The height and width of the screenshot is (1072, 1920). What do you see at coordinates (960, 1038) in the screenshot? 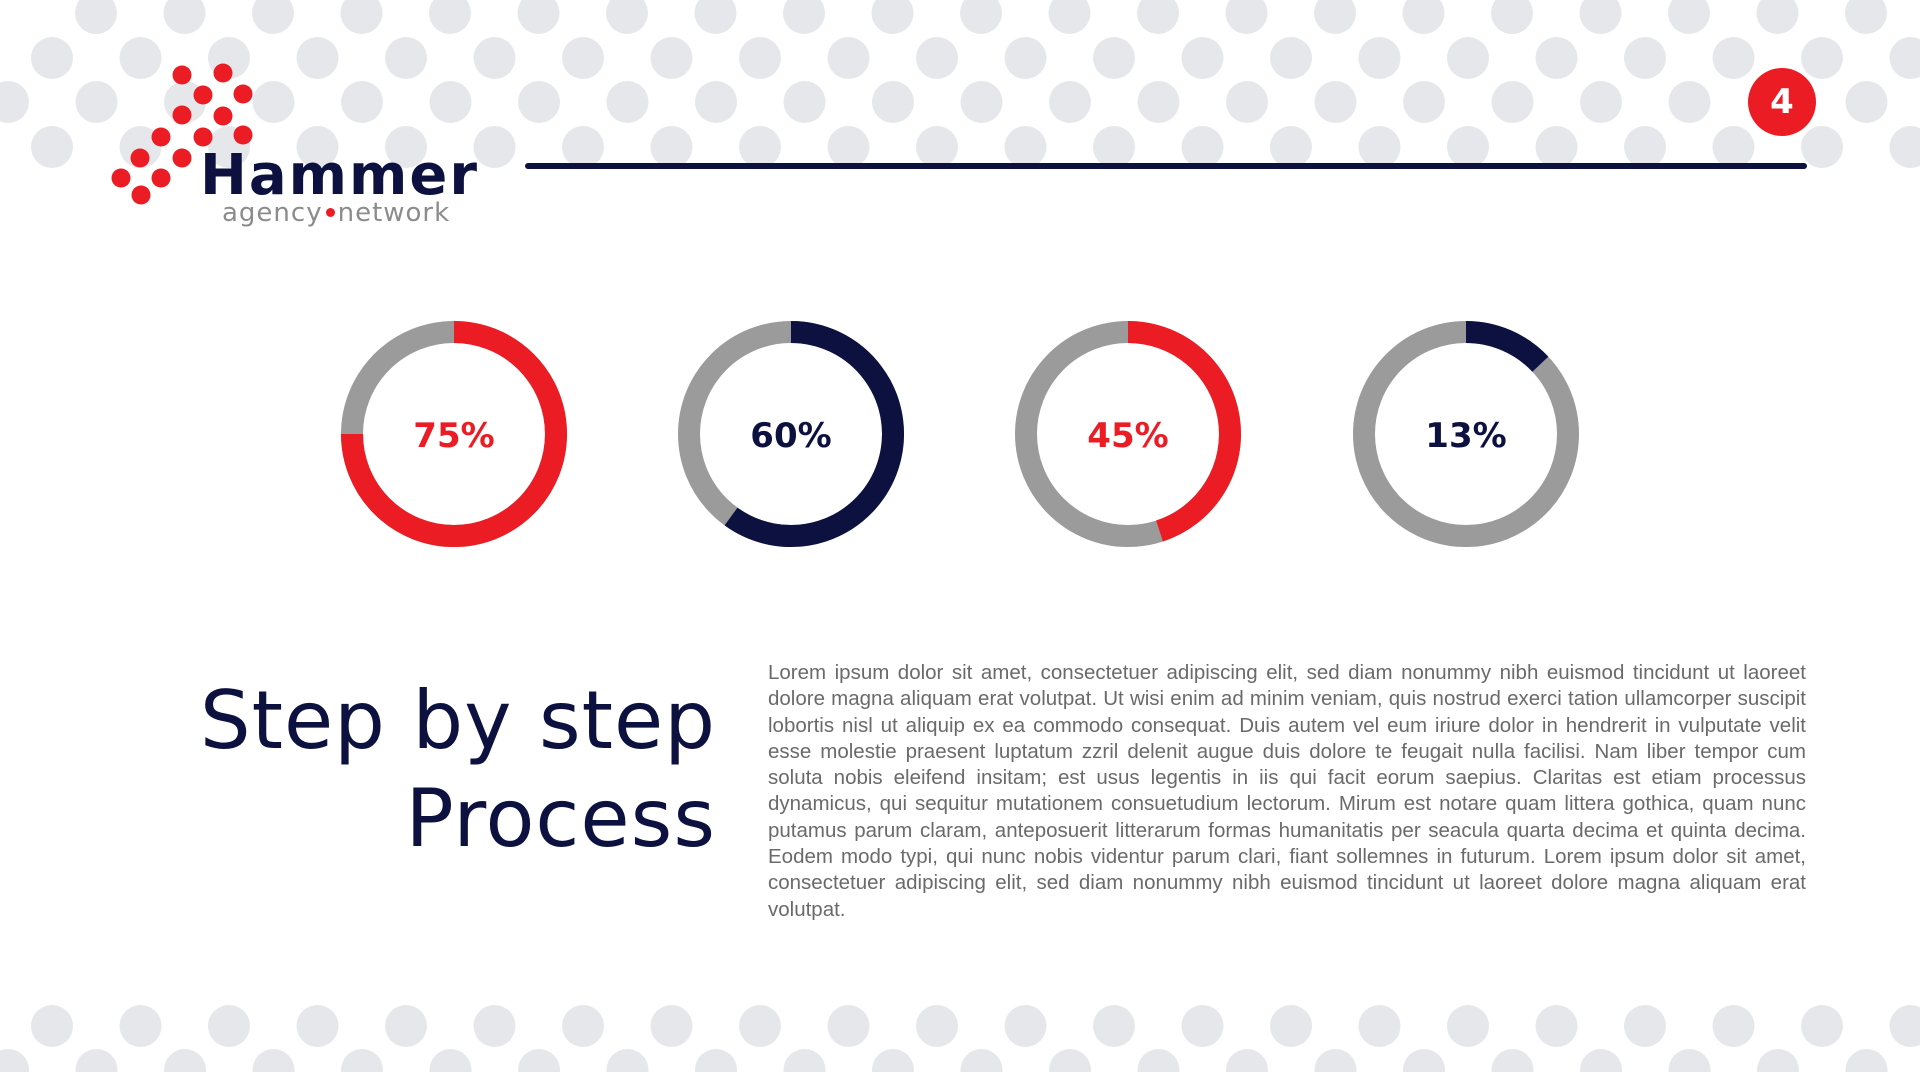
I see `dot-pattern-bottom` at bounding box center [960, 1038].